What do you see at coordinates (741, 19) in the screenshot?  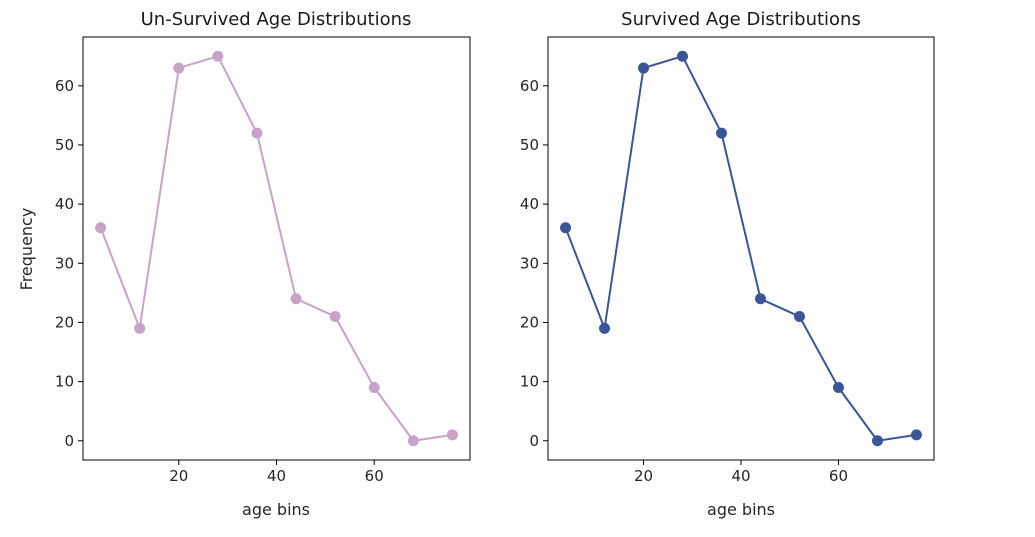 I see `chart-title: Survived Age Distributions` at bounding box center [741, 19].